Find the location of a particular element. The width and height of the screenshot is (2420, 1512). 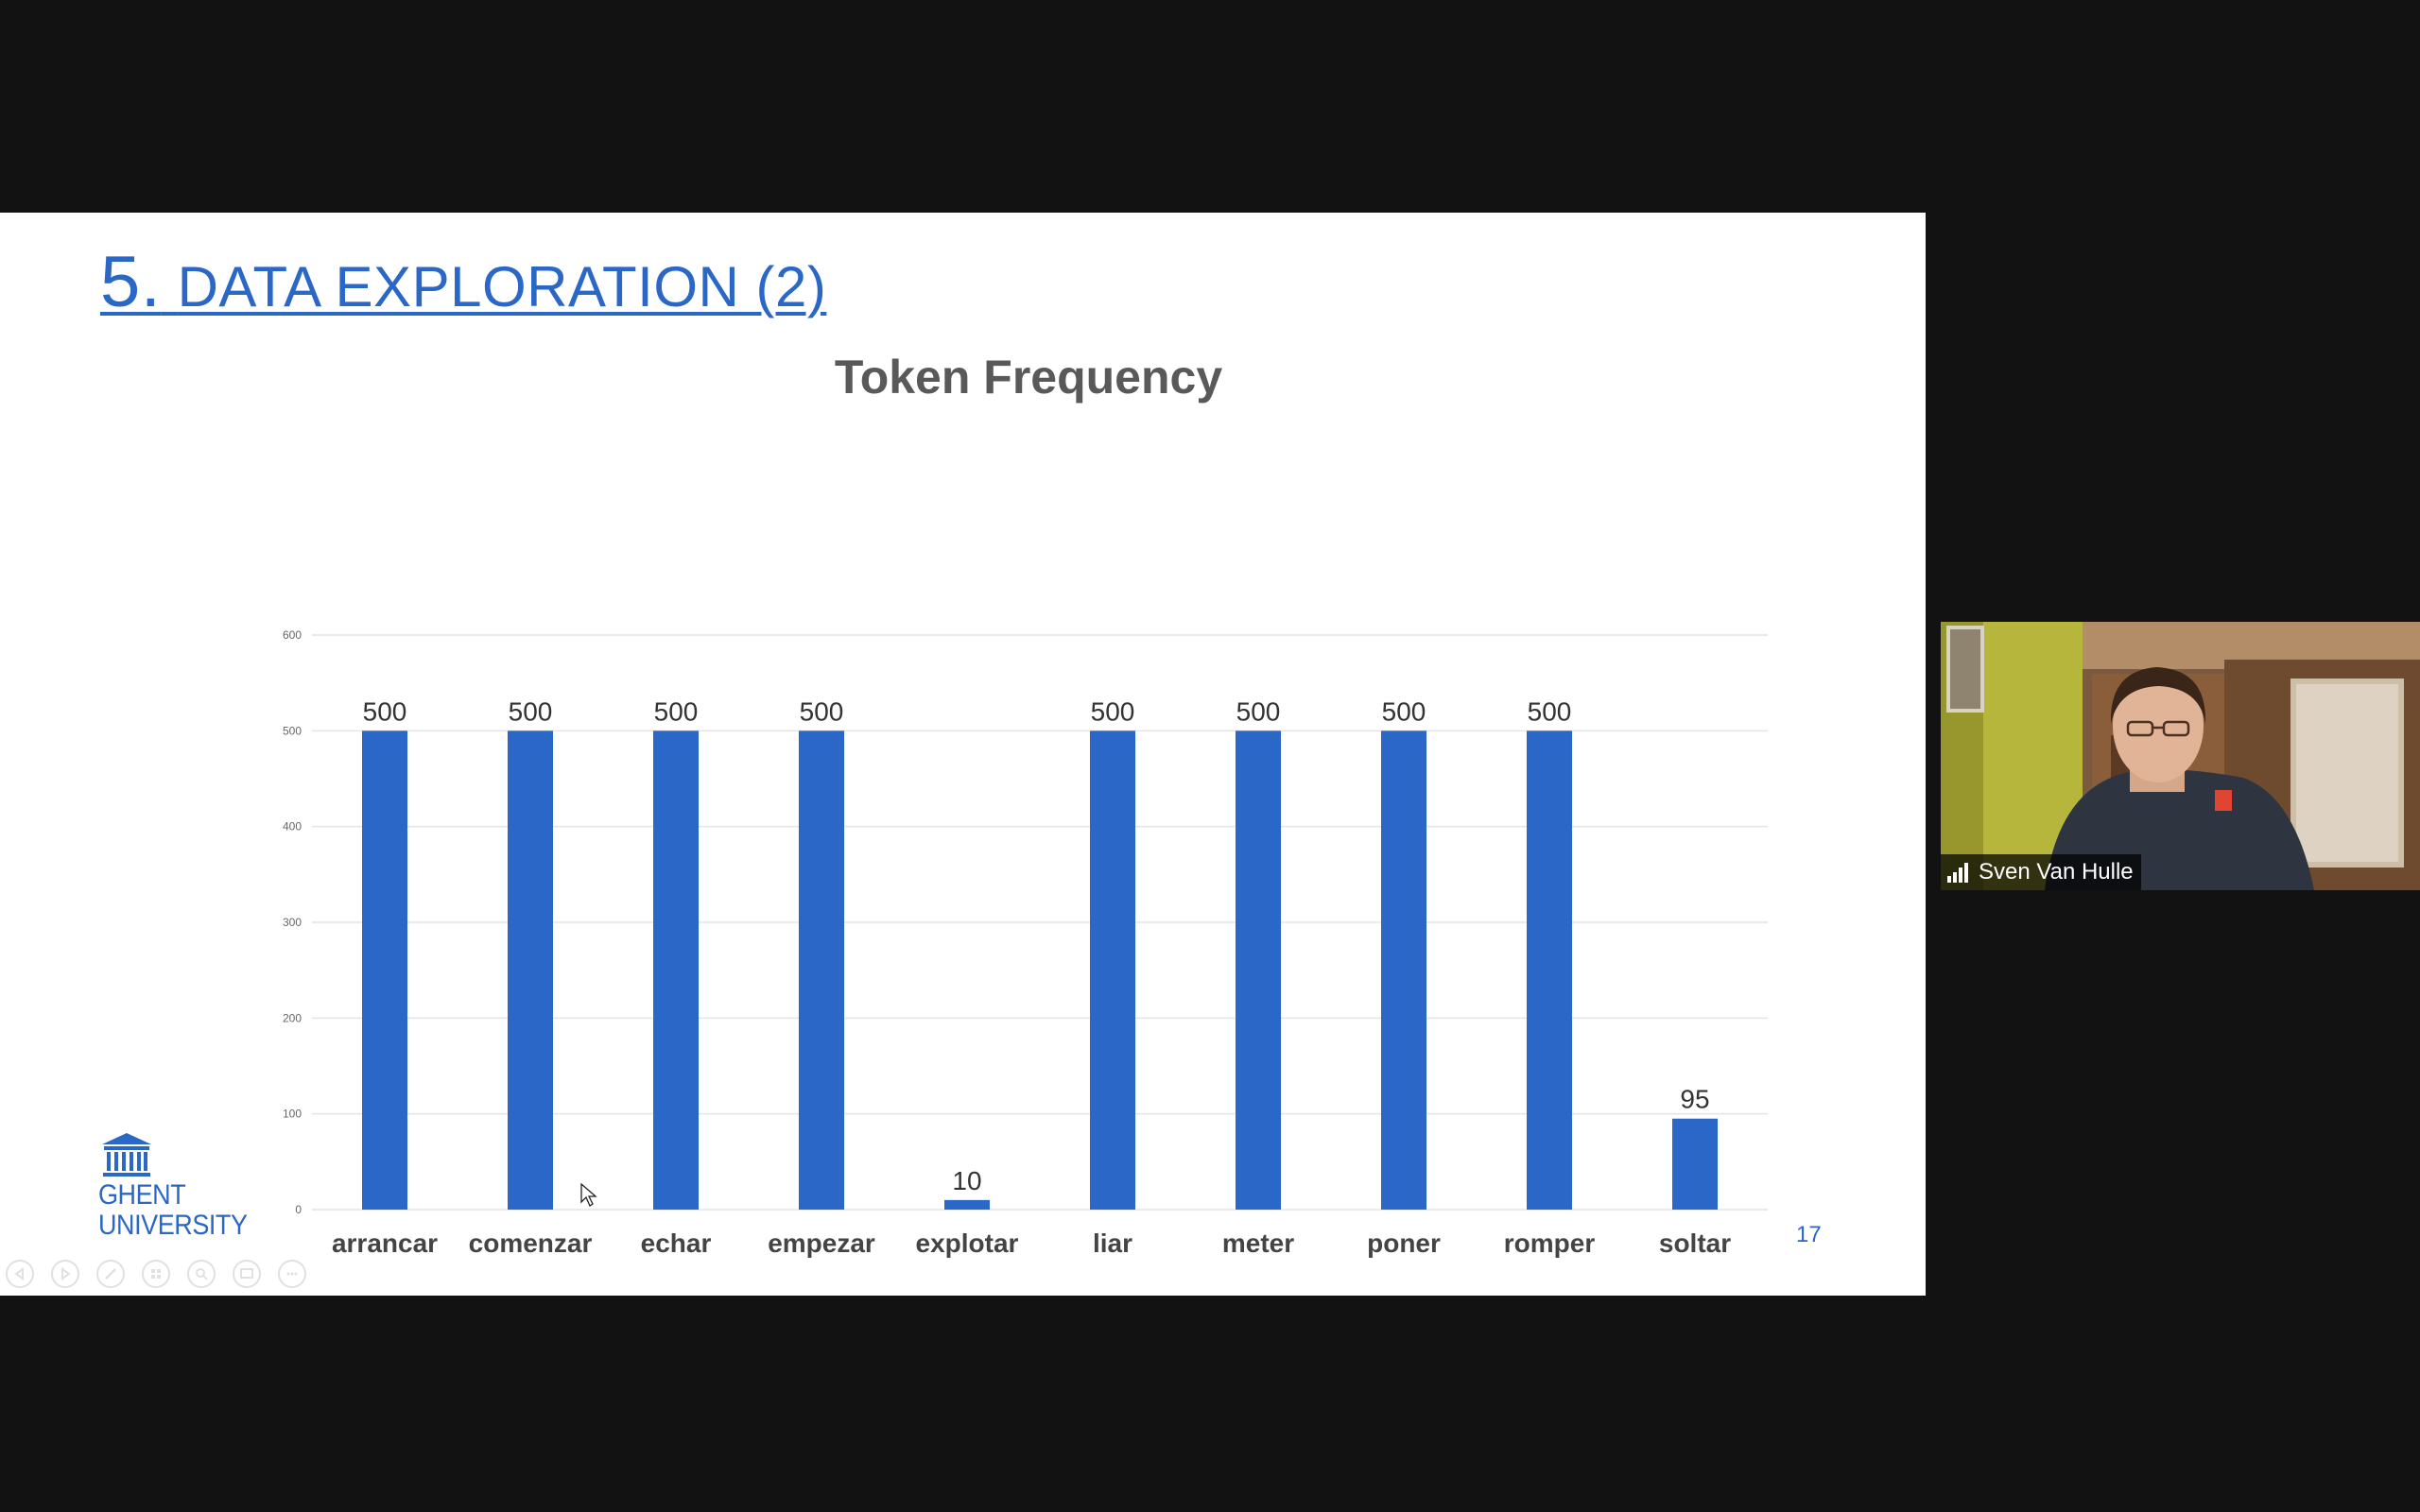

data-label-comenzar: 500 is located at coordinates (531, 711).